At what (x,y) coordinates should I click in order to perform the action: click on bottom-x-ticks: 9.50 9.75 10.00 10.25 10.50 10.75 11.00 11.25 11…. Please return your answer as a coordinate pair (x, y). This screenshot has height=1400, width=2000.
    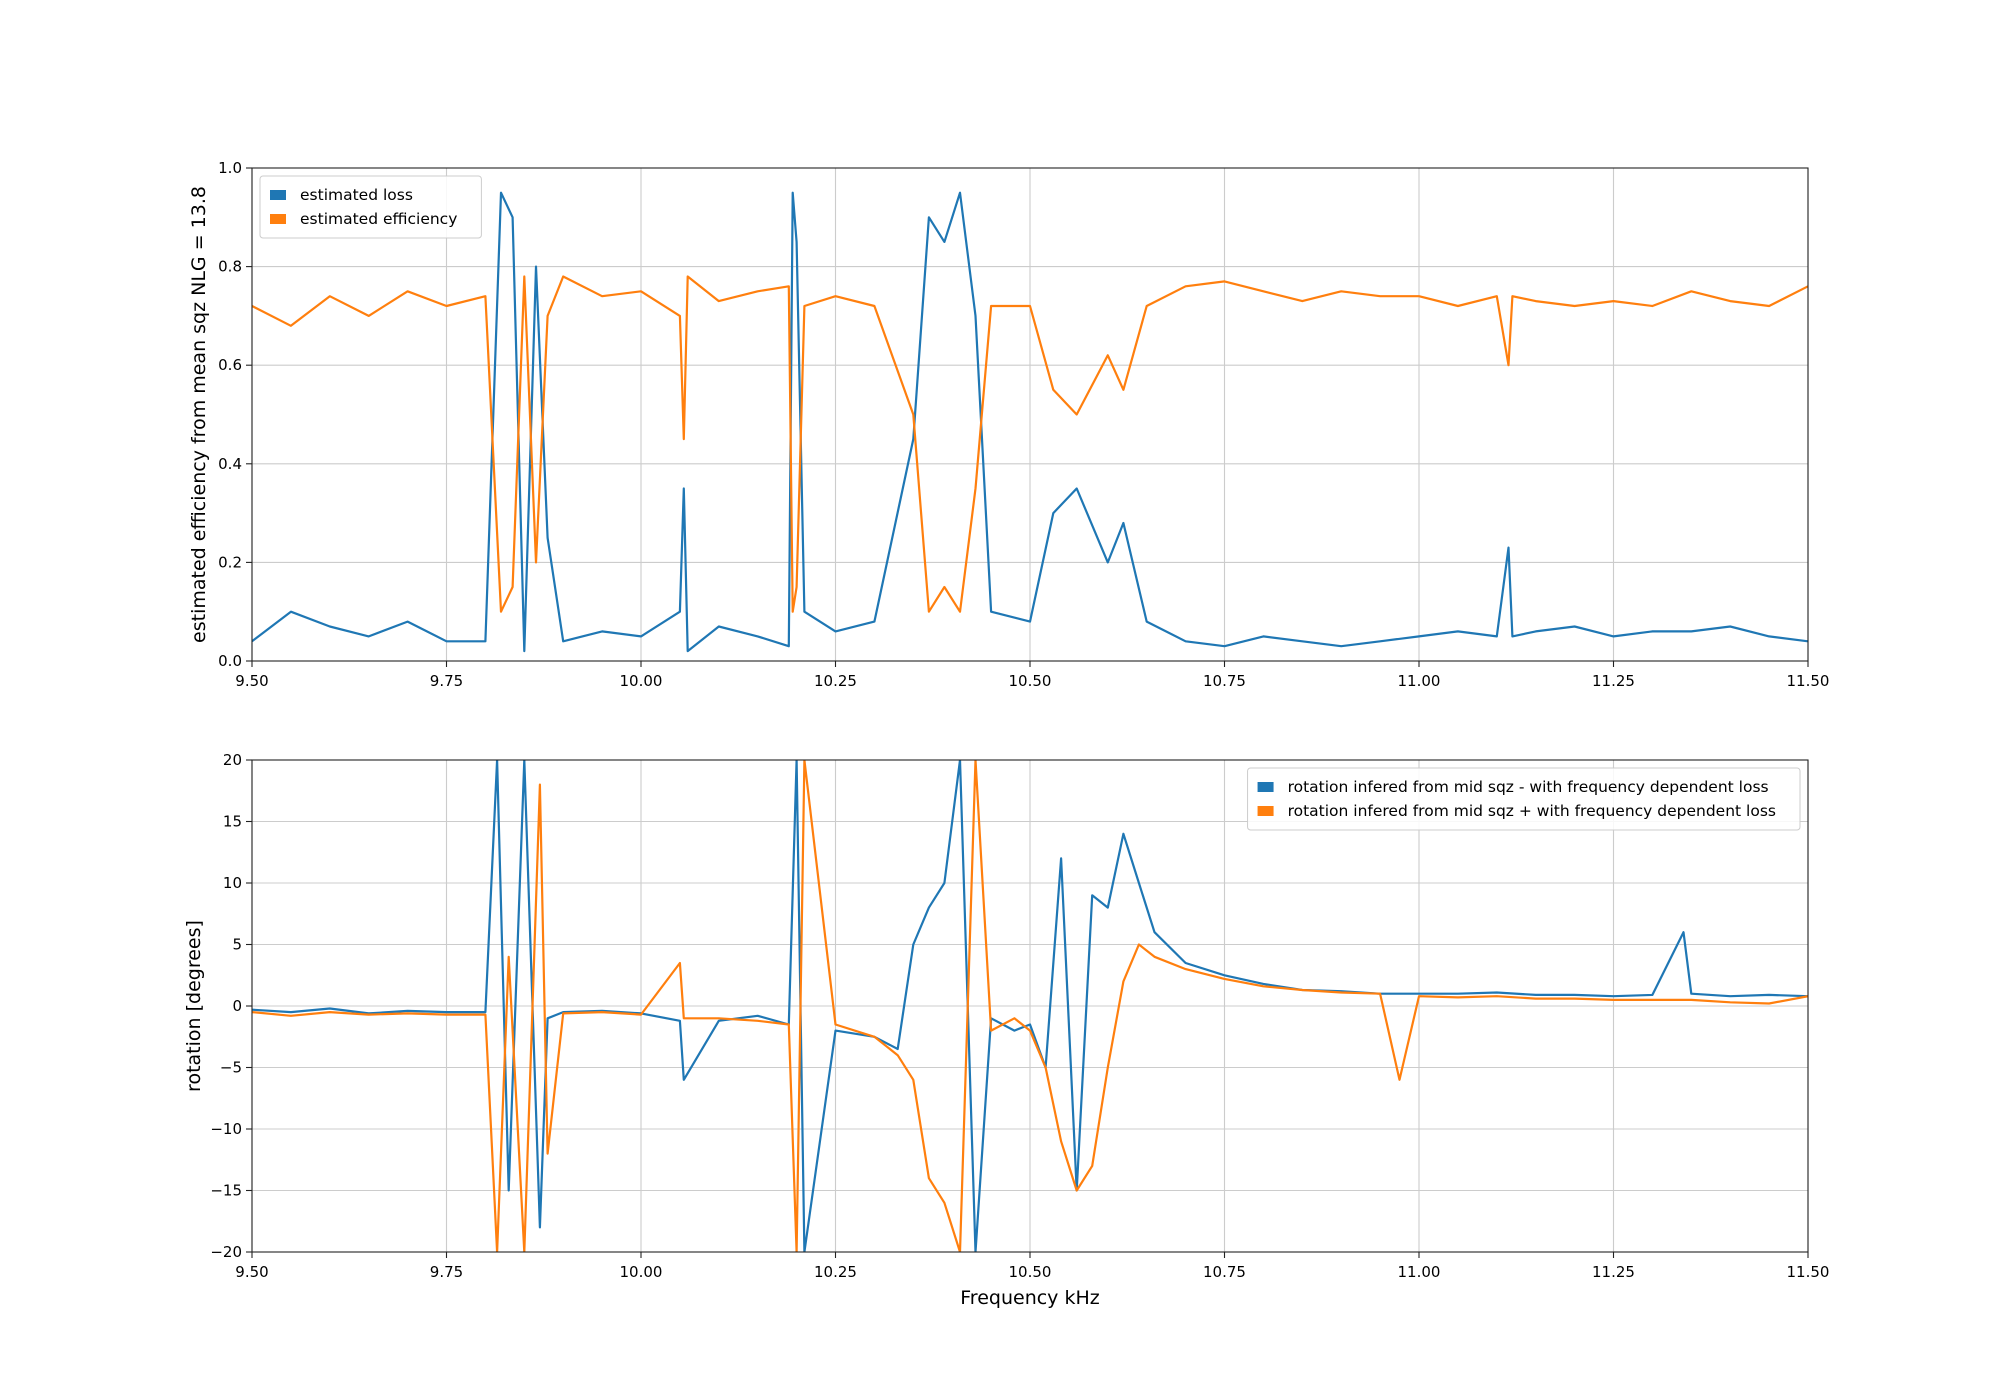
    Looking at the image, I should click on (1032, 1266).